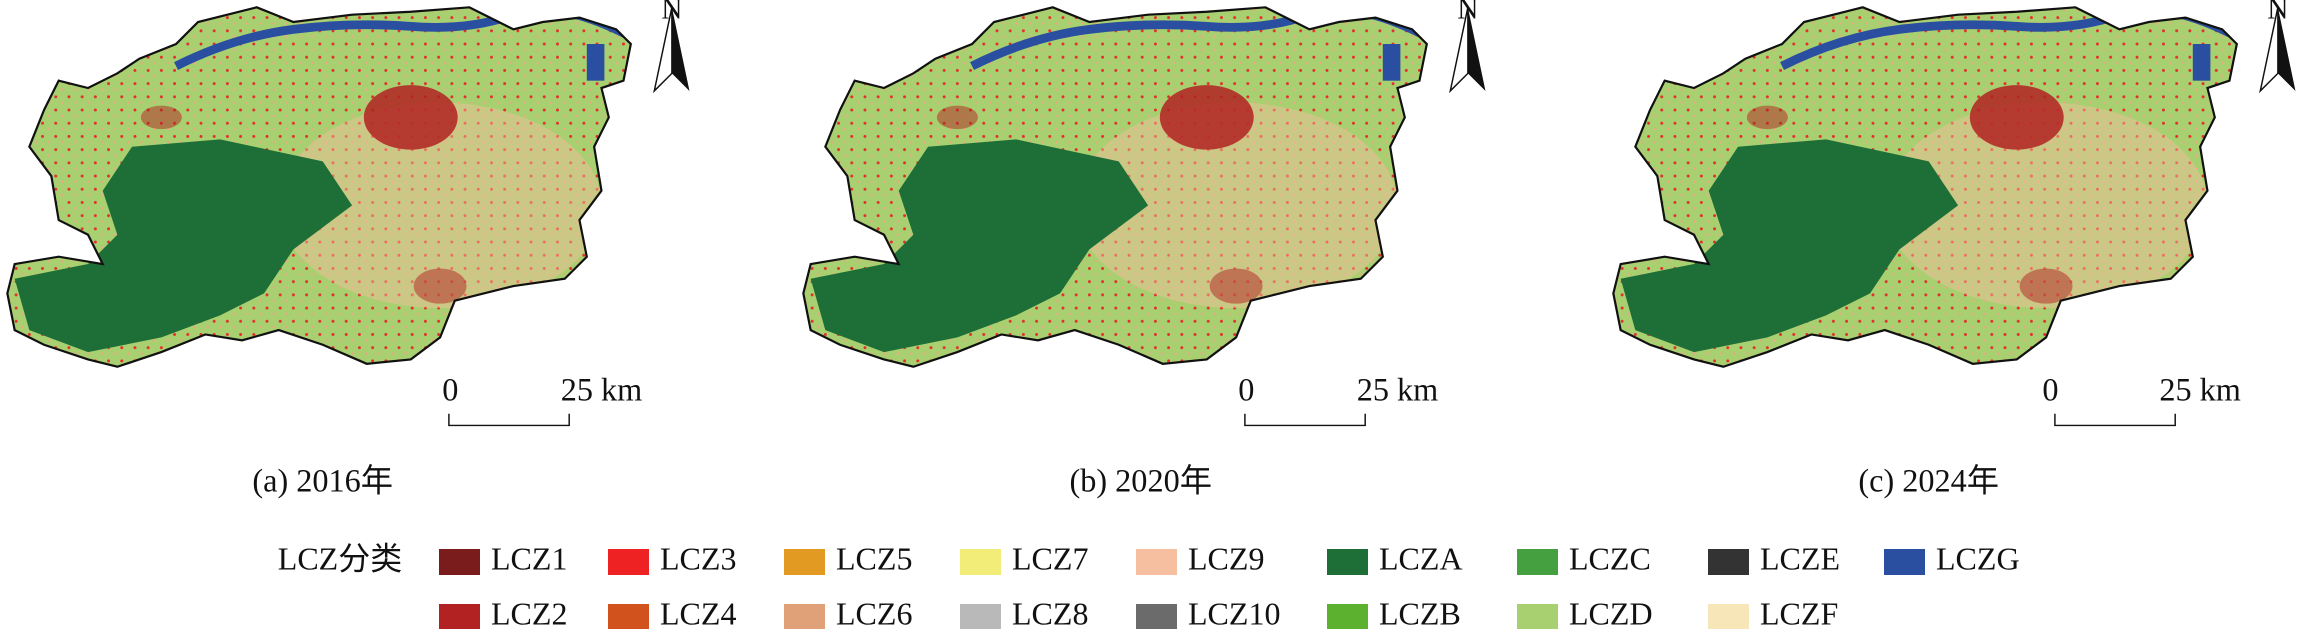  I want to click on legend-label: LCZ6, so click(874, 612).